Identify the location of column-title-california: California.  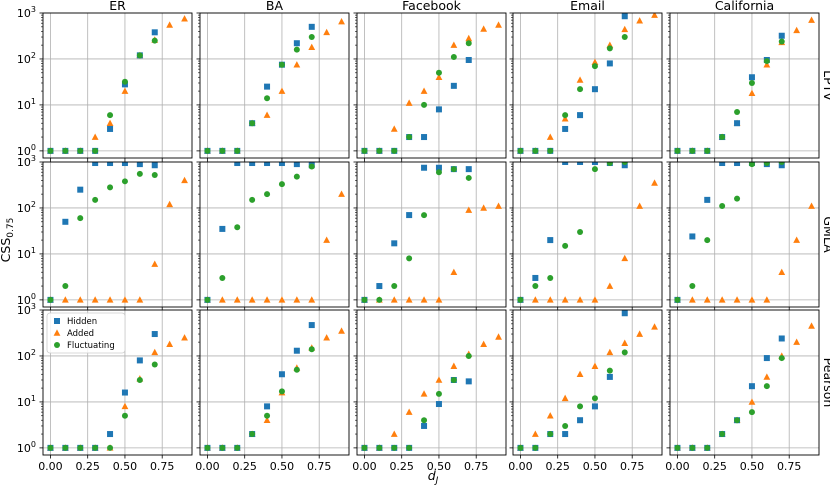
(744, 6).